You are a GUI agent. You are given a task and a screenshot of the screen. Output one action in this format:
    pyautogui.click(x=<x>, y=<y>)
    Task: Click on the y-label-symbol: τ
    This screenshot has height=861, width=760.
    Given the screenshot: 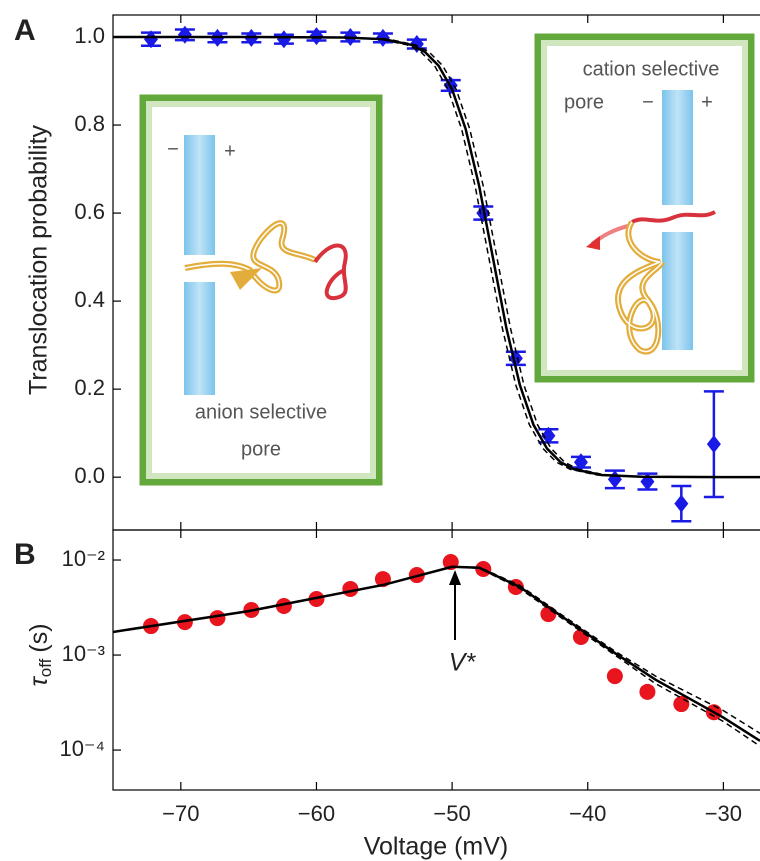 What is the action you would take?
    pyautogui.click(x=39, y=681)
    